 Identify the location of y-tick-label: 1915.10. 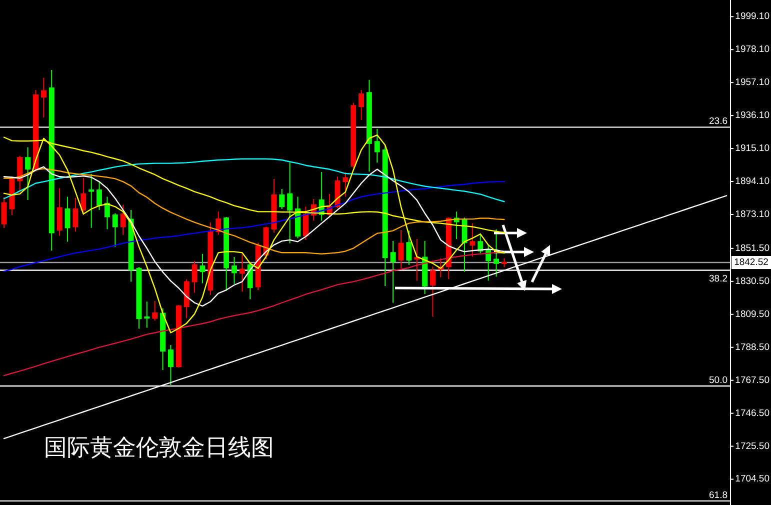
(752, 148).